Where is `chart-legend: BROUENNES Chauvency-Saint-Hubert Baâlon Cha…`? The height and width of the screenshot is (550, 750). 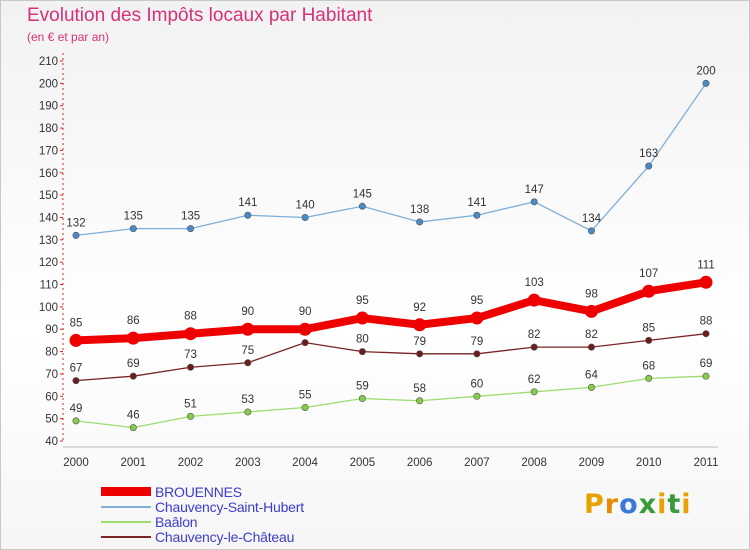
chart-legend: BROUENNES Chauvency-Saint-Hubert Baâlon Cha… is located at coordinates (202, 514).